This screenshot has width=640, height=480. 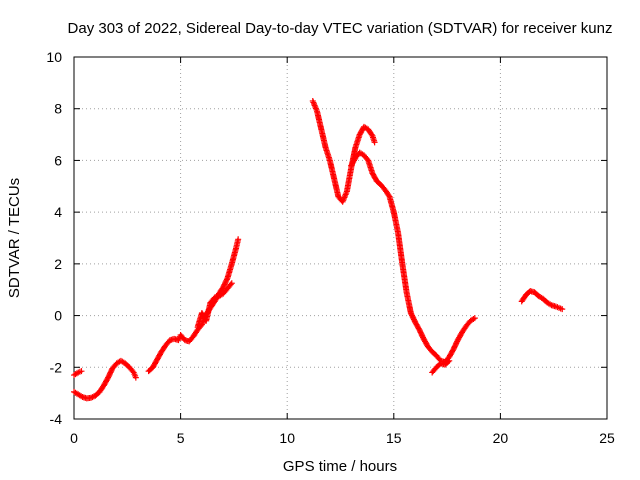 What do you see at coordinates (14, 238) in the screenshot?
I see `y-axis-label: SDTVAR / TECUs` at bounding box center [14, 238].